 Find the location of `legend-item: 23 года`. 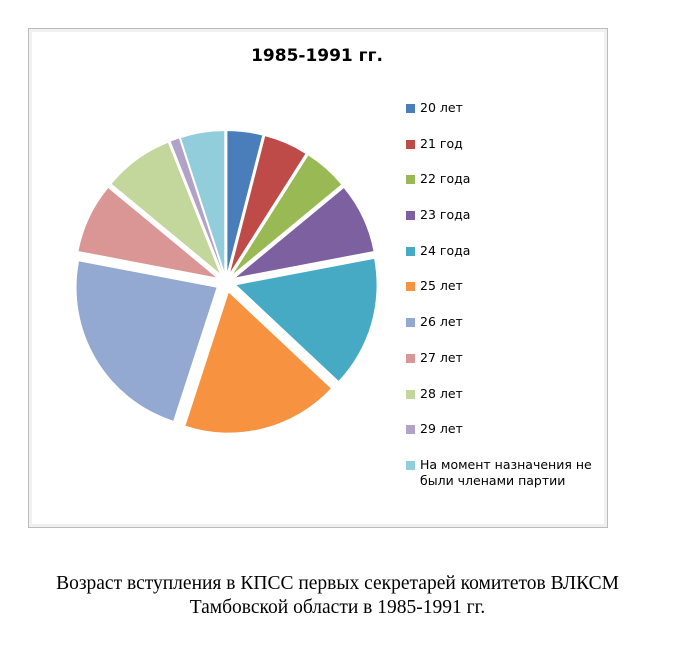

legend-item: 23 года is located at coordinates (500, 225).